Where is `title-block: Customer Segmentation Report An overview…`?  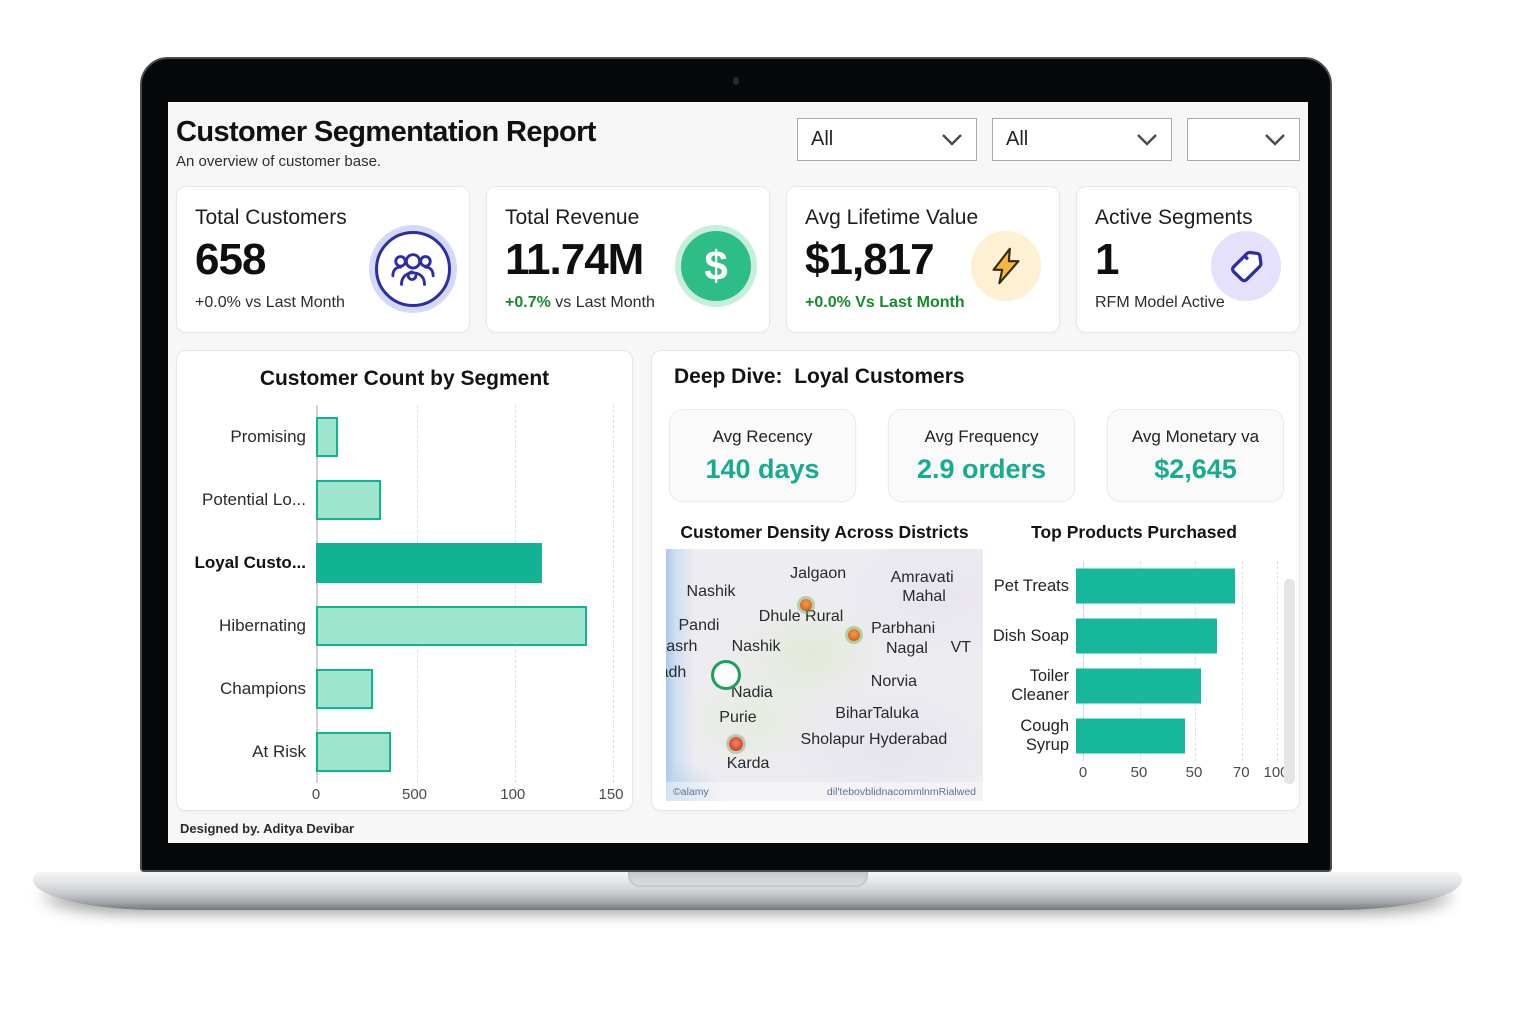
title-block: Customer Segmentation Report An overview… is located at coordinates (386, 143).